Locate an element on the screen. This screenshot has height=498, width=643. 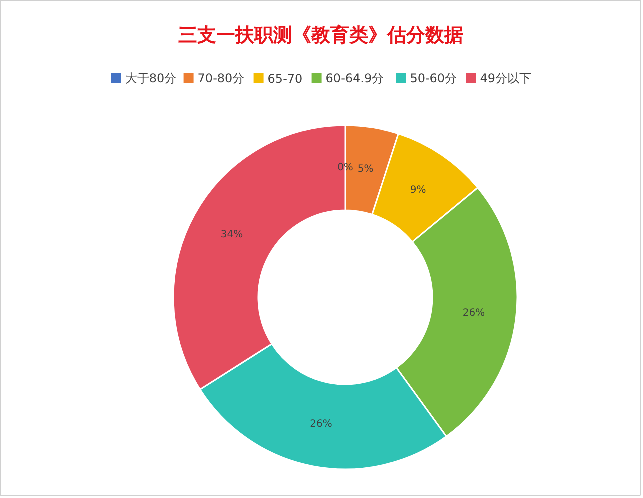
legend-label: 60-64.9分 is located at coordinates (355, 79).